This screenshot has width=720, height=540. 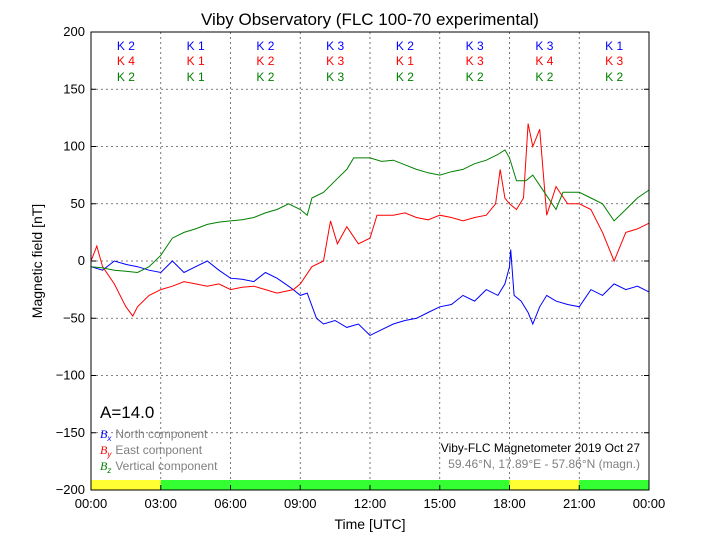 I want to click on k-index-vertical: K 3, so click(x=335, y=77).